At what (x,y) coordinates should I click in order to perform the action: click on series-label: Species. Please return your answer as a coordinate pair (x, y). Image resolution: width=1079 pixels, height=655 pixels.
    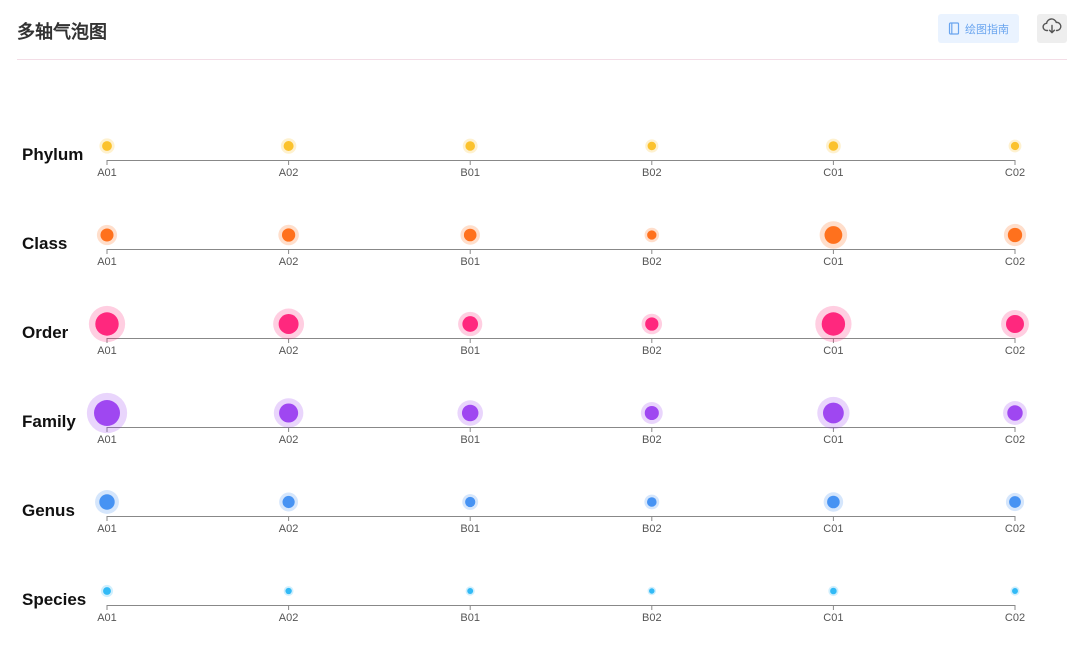
    Looking at the image, I should click on (54, 599).